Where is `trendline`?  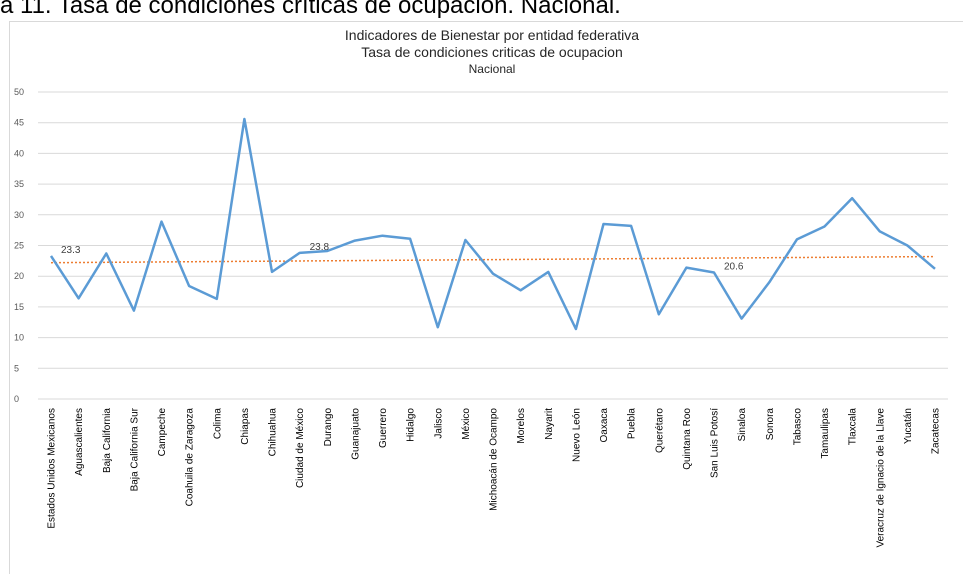 trendline is located at coordinates (493, 259).